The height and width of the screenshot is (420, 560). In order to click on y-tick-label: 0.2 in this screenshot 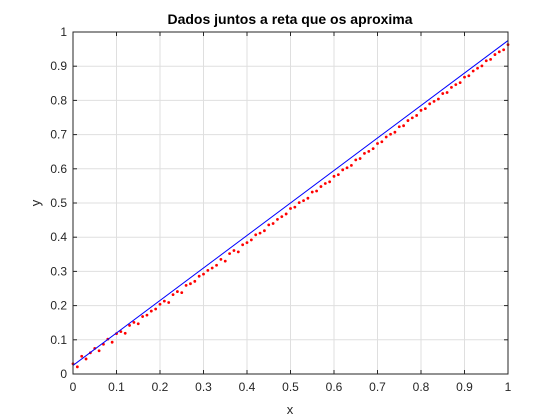, I will do `click(58, 306)`.